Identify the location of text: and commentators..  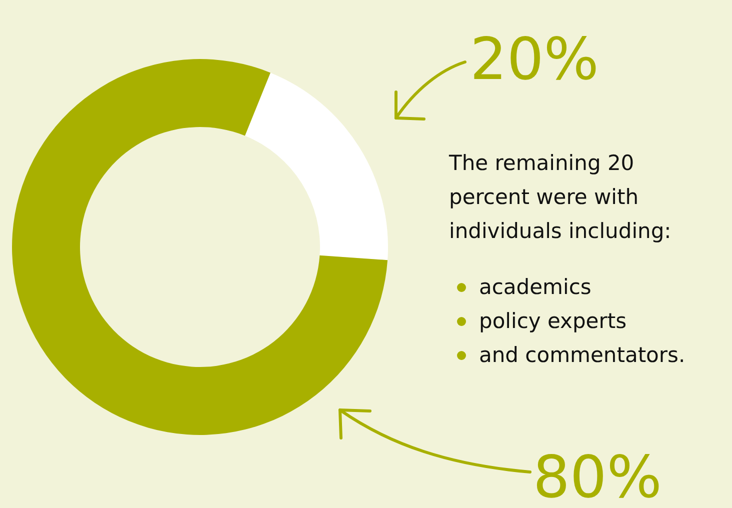
(582, 355).